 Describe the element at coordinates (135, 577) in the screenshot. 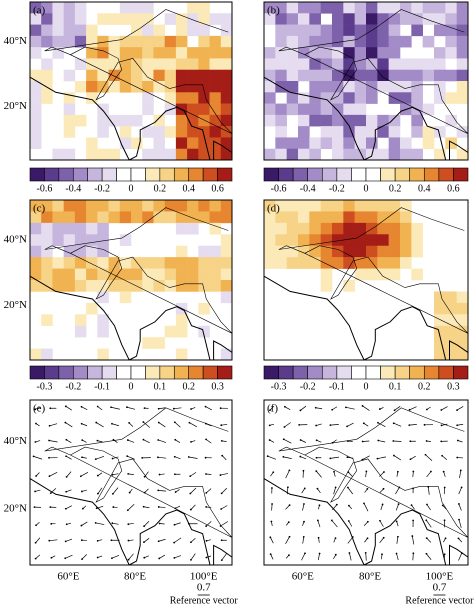

I see `longitude-label: 80°E` at that location.